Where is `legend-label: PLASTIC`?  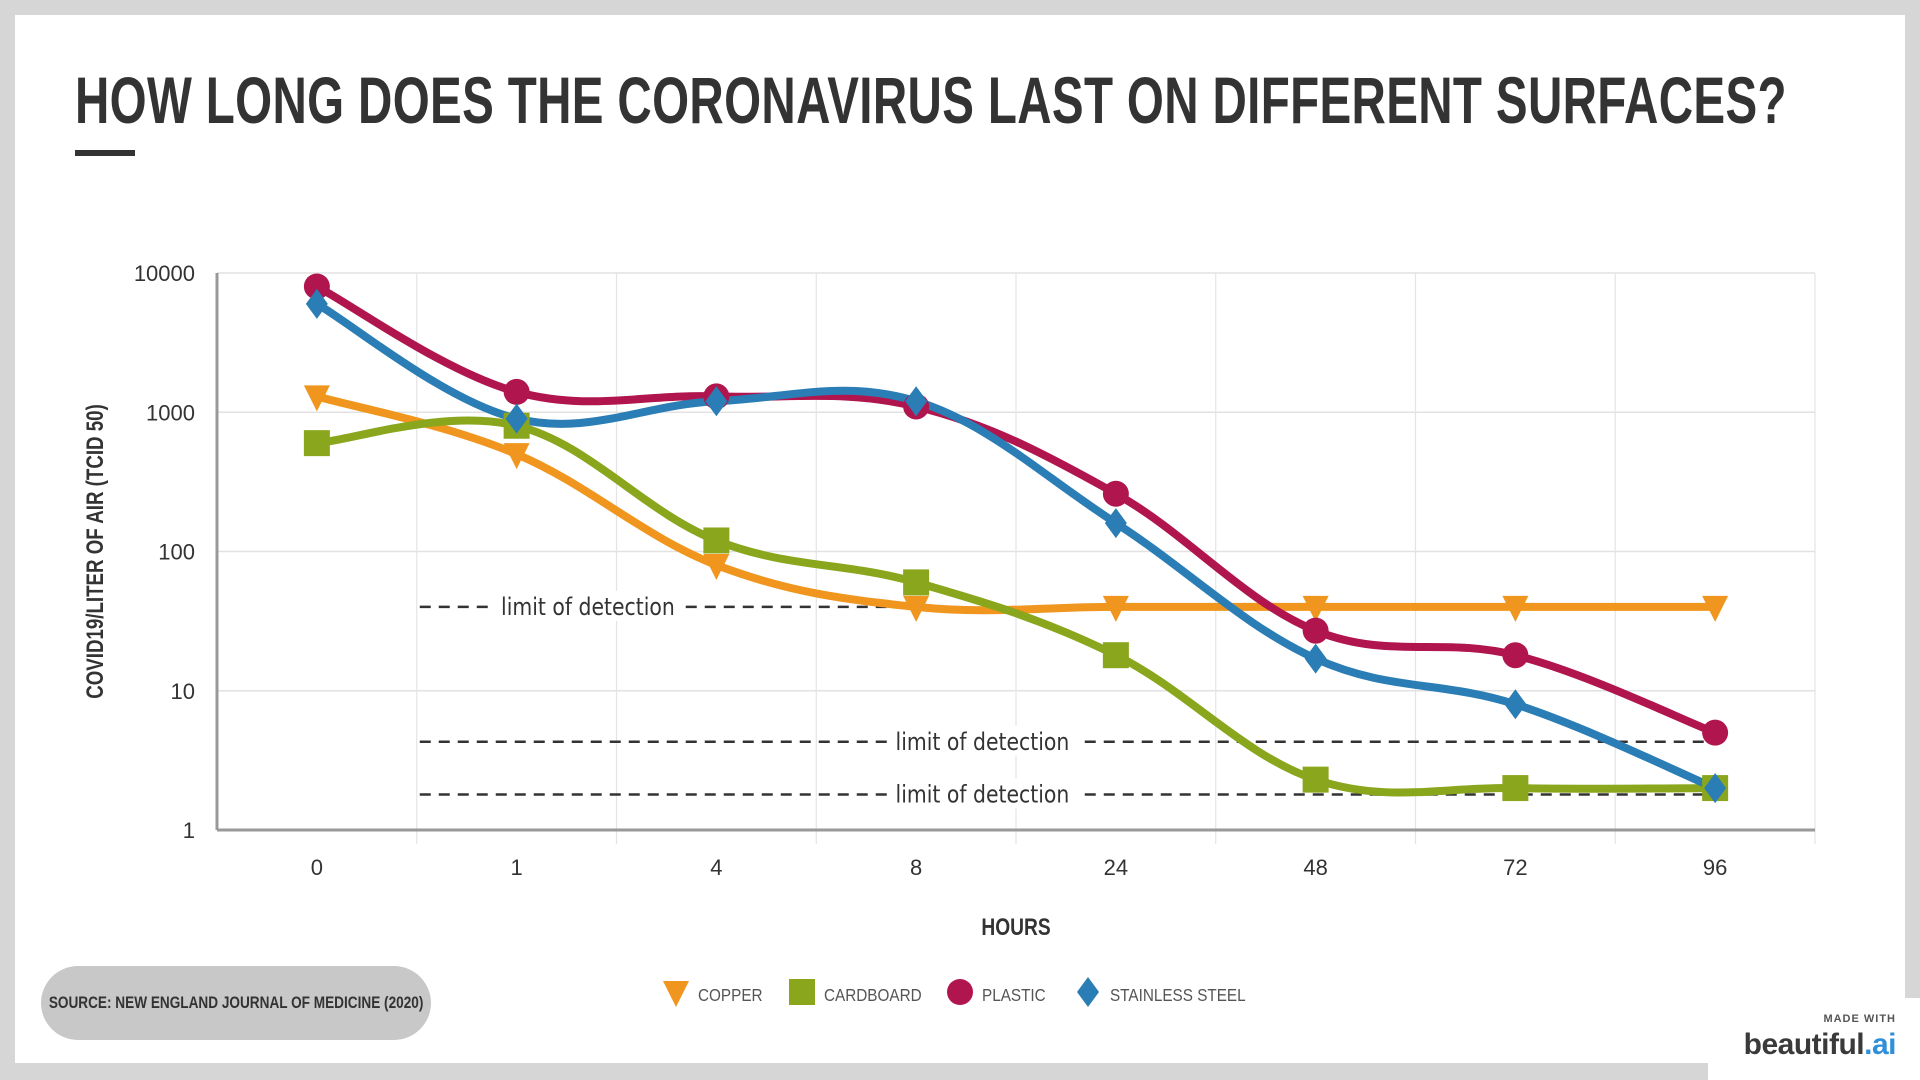
legend-label: PLASTIC is located at coordinates (1014, 995).